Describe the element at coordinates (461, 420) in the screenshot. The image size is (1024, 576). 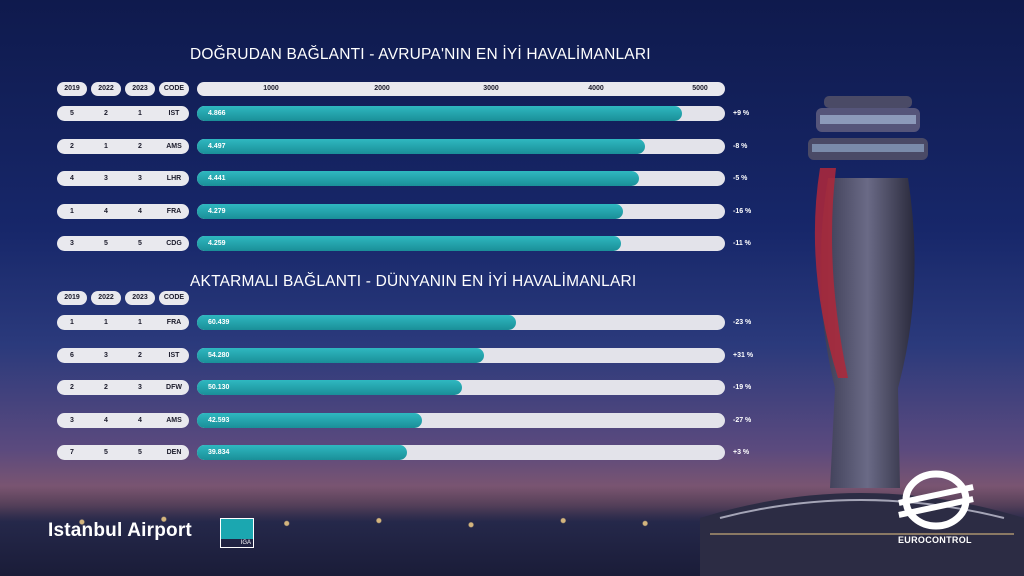
I see `bar-track: 42.593` at that location.